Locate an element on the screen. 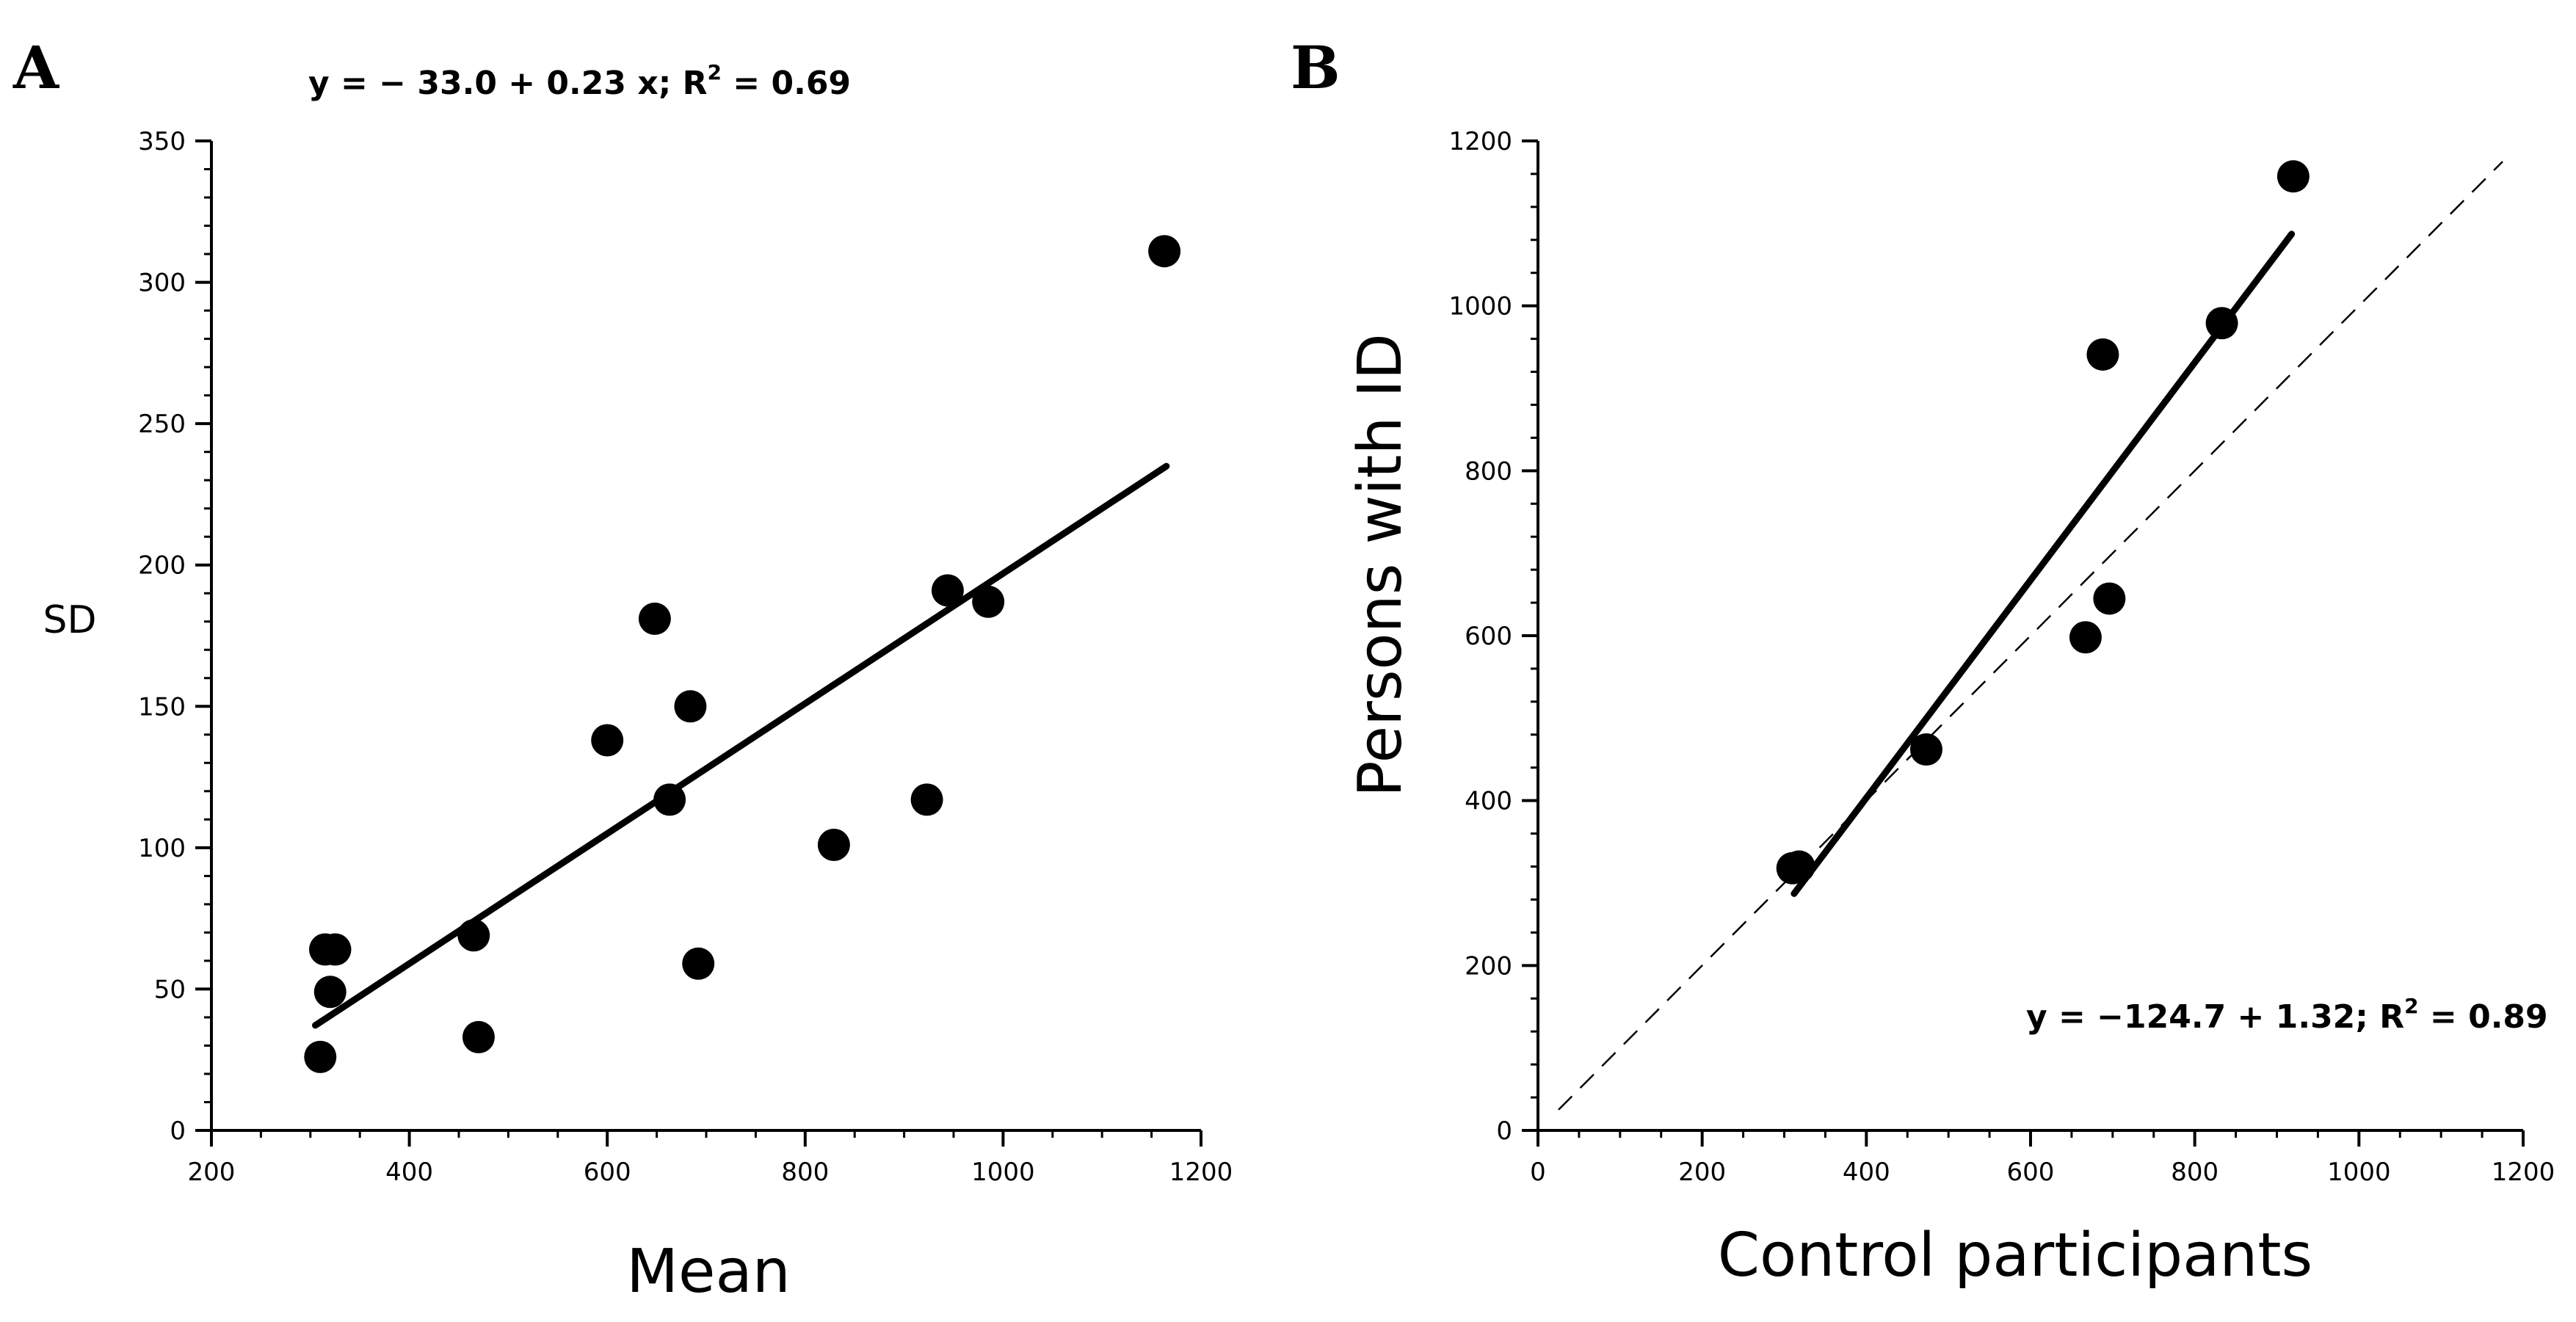 The image size is (2576, 1322). panel-b-equation: y = −124.7 + 1.32; R2 = 0.89 is located at coordinates (2287, 1015).